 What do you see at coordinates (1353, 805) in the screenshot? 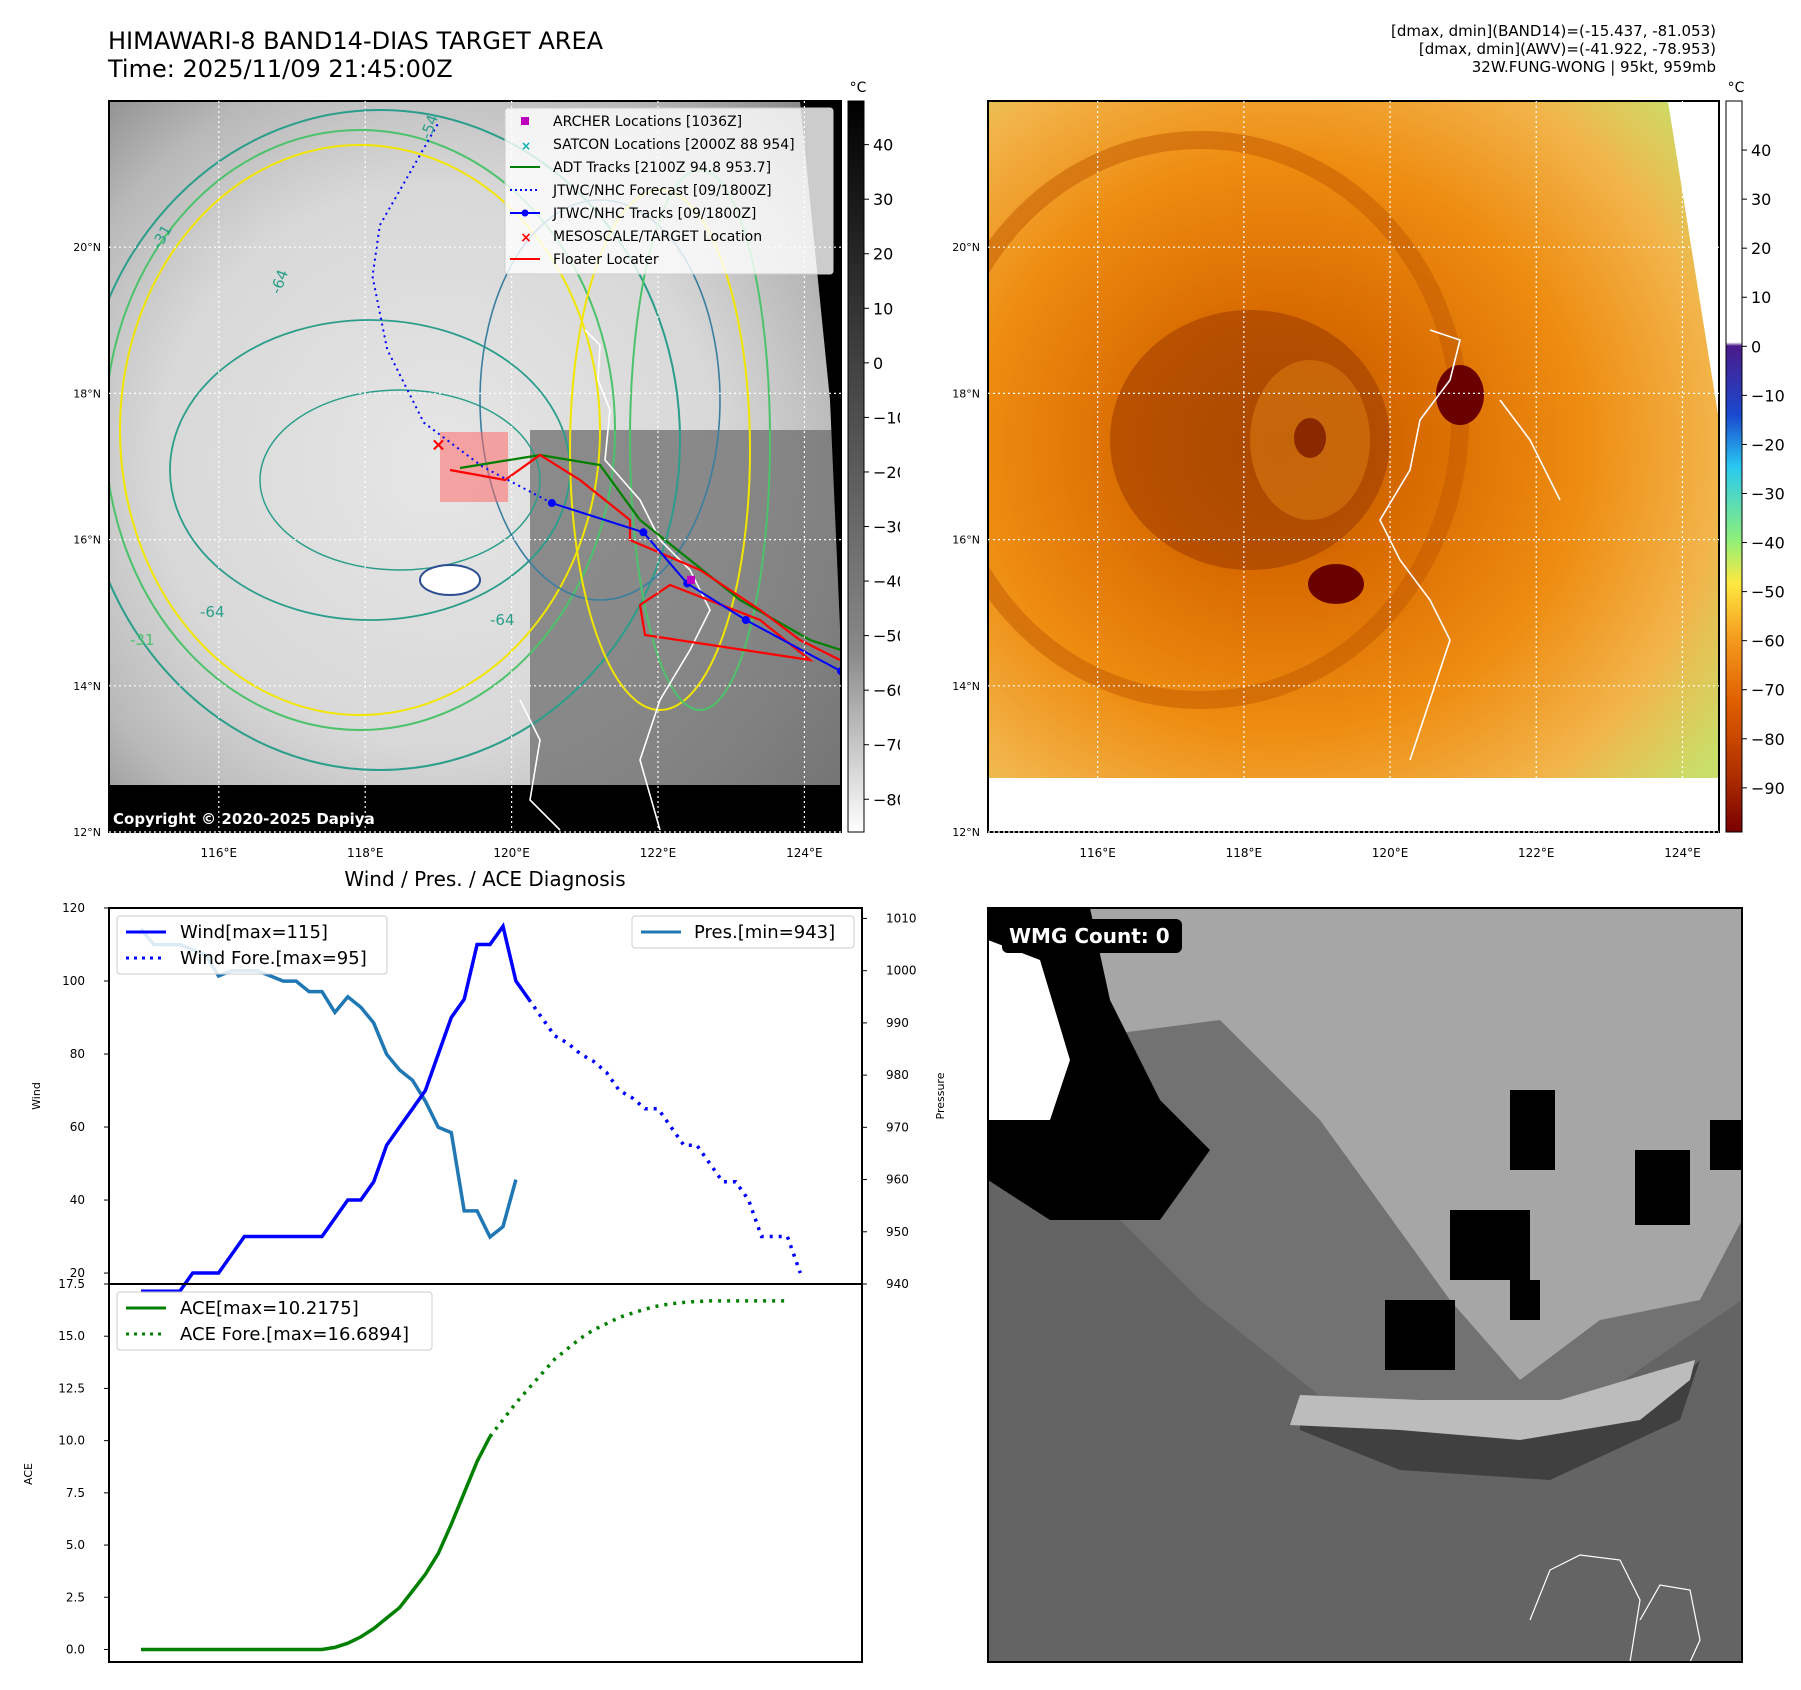
I see `awv-bottom-blank` at bounding box center [1353, 805].